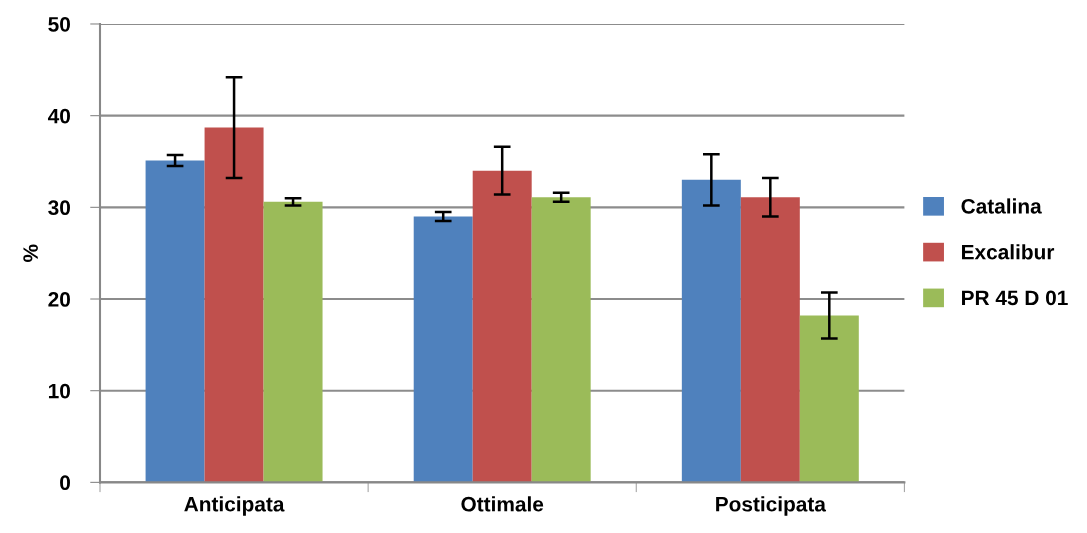 The width and height of the screenshot is (1087, 533). Describe the element at coordinates (59, 391) in the screenshot. I see `y-tick-label: 10` at that location.